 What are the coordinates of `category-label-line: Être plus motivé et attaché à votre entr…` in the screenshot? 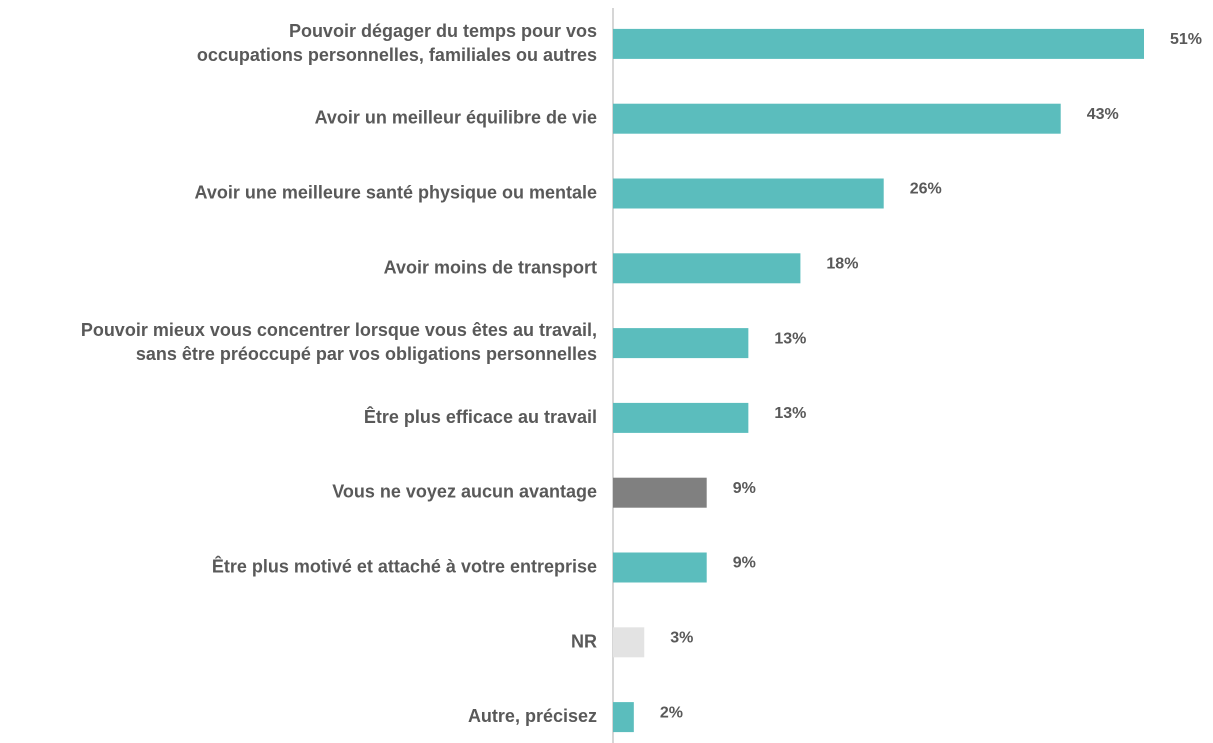 It's located at (404, 565).